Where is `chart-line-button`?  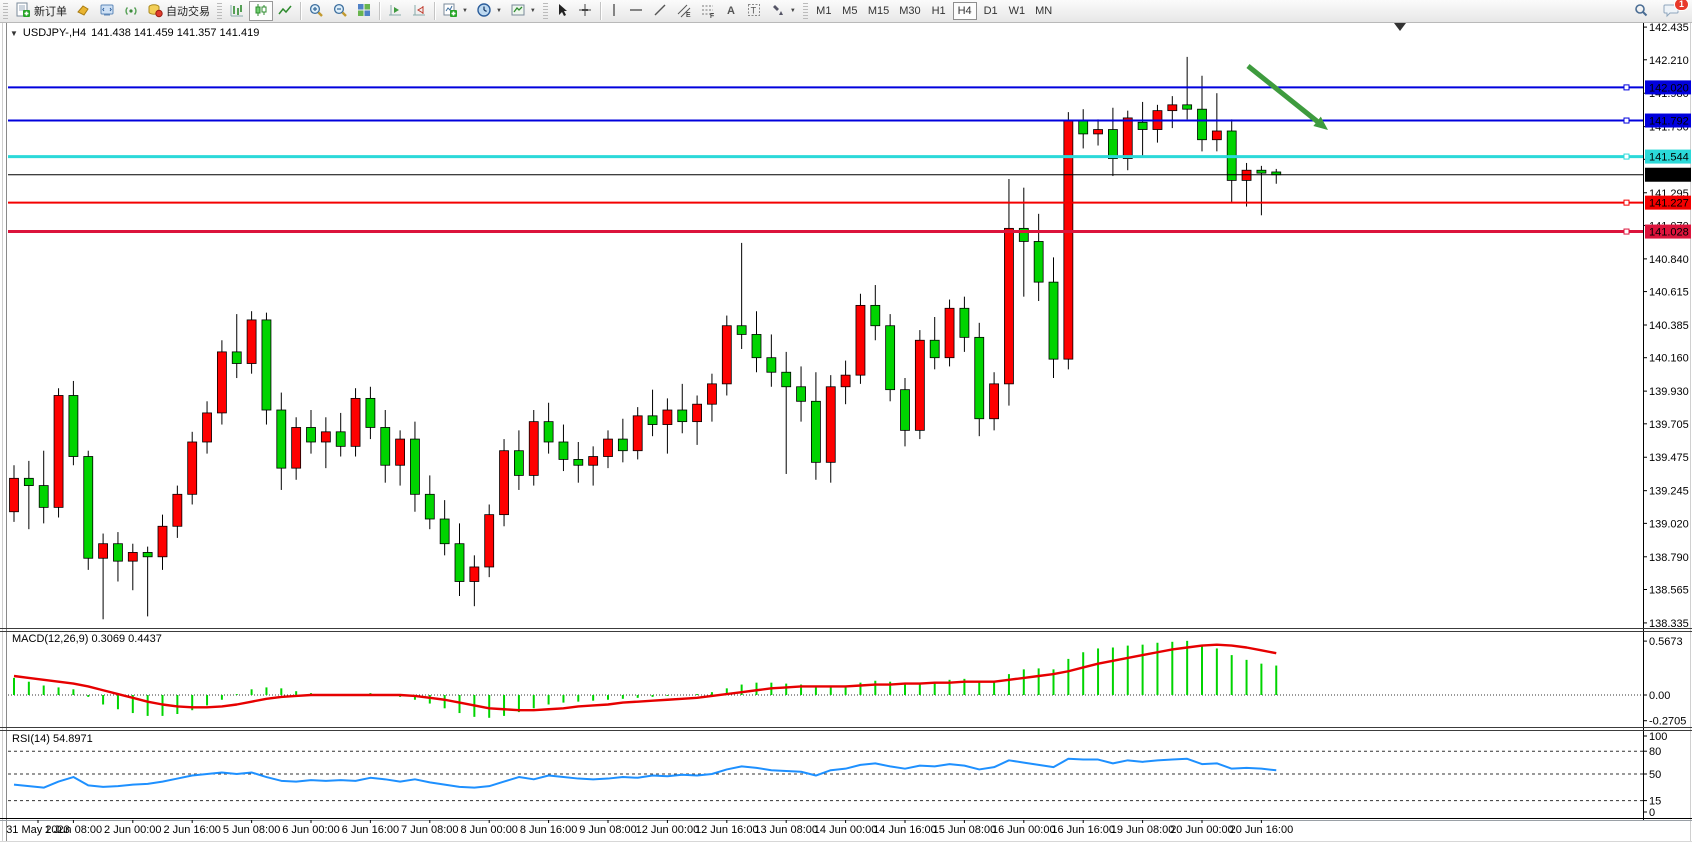
chart-line-button is located at coordinates (285, 11).